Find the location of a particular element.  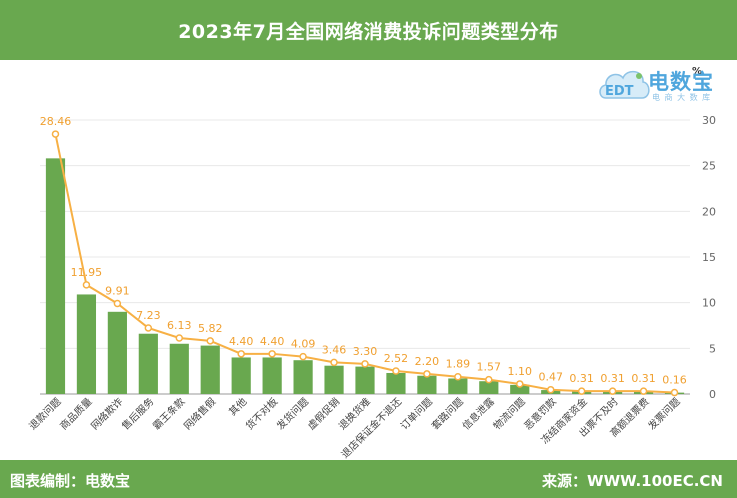

y-tick-label: 20 is located at coordinates (709, 211).